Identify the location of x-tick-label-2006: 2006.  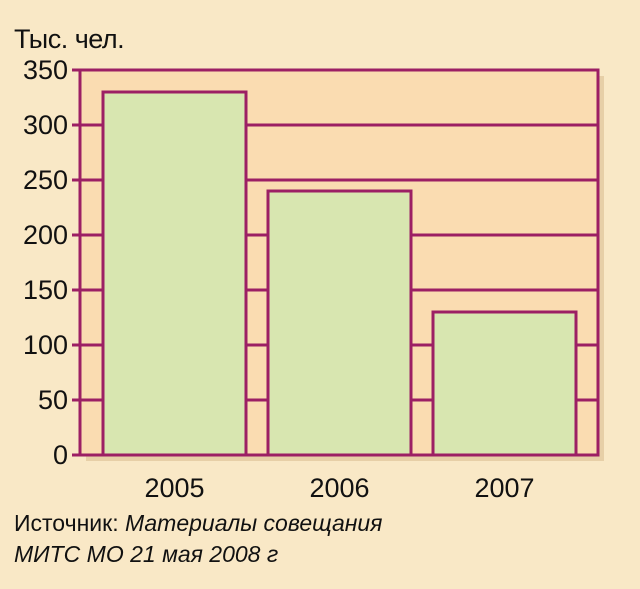
(339, 488).